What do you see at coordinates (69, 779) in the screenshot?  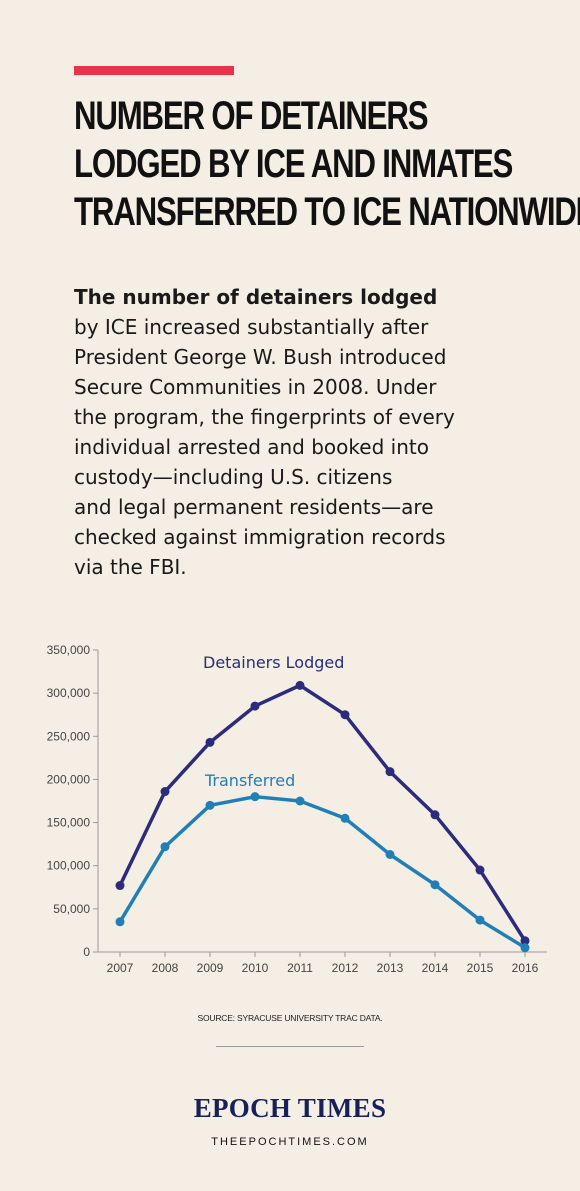 I see `y-tick-label: 200,000` at bounding box center [69, 779].